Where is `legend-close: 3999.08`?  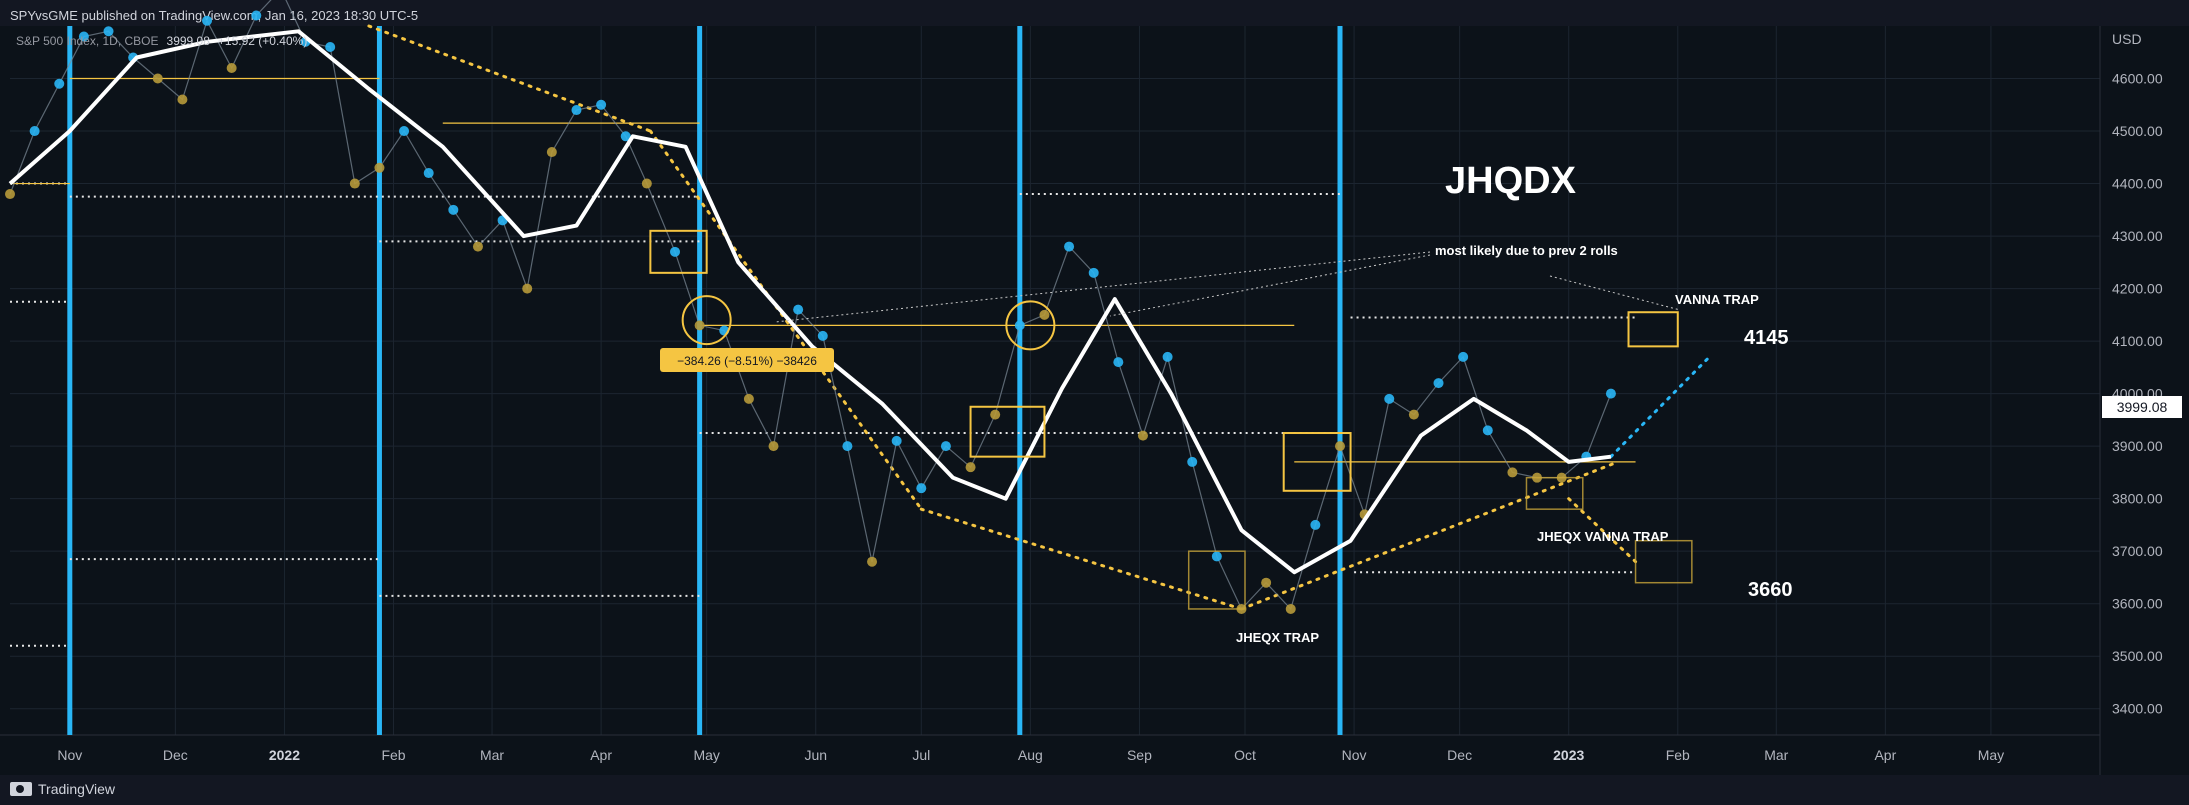 legend-close: 3999.08 is located at coordinates (188, 41).